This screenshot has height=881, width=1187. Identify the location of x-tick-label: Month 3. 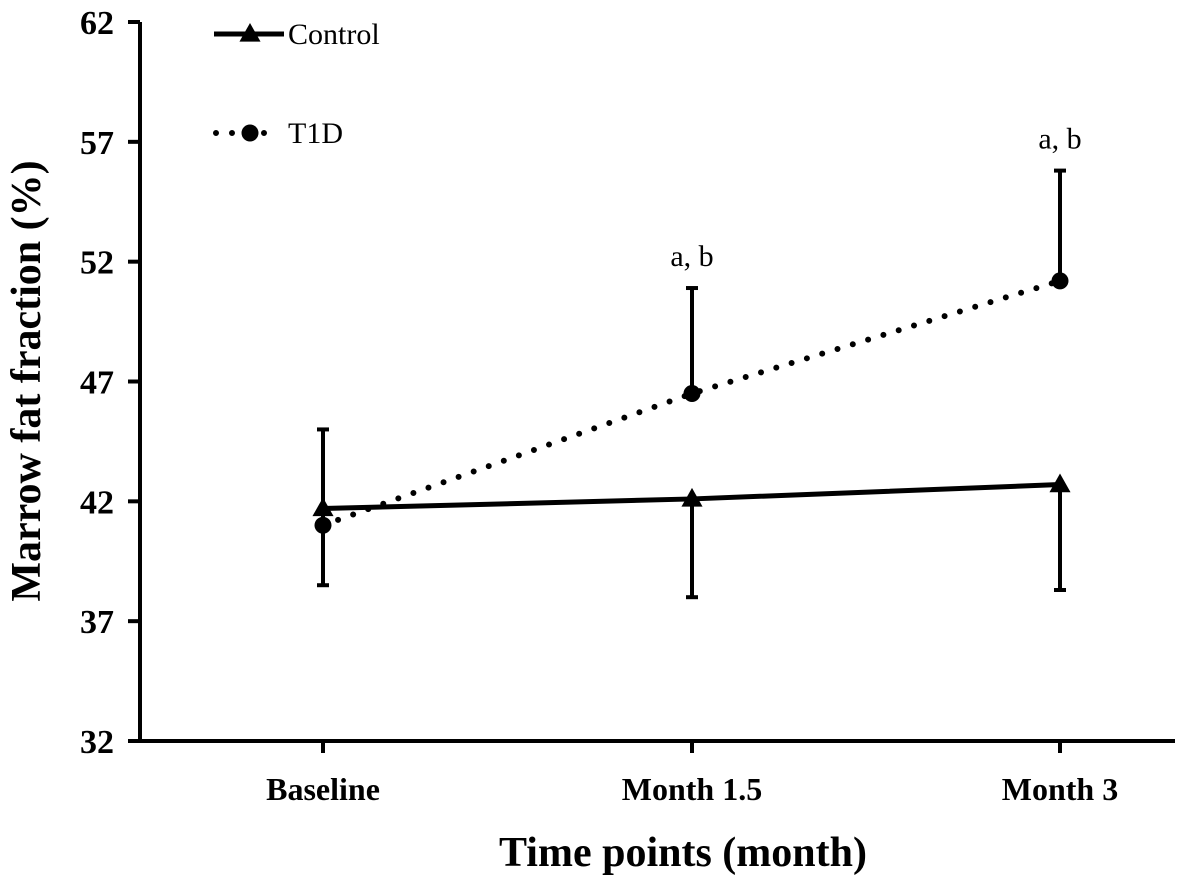
(1060, 789).